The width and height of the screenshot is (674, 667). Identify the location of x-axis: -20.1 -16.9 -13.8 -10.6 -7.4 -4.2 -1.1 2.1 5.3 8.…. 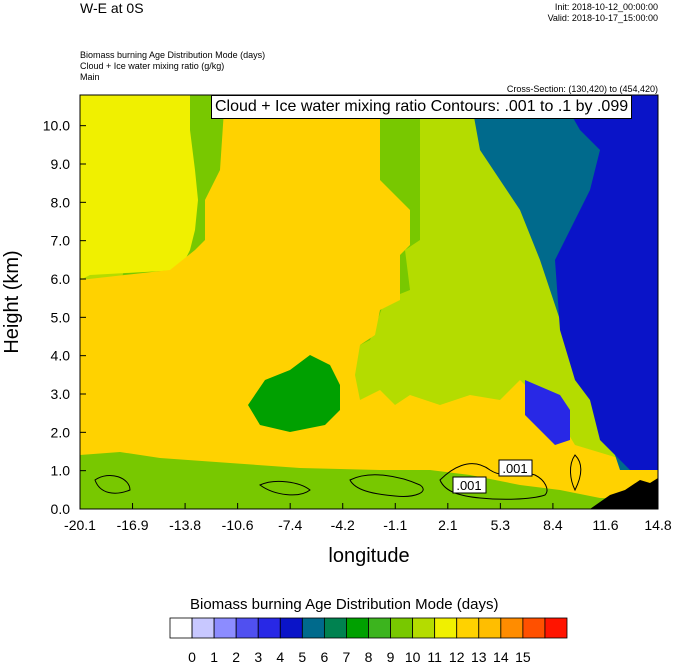
(368, 518).